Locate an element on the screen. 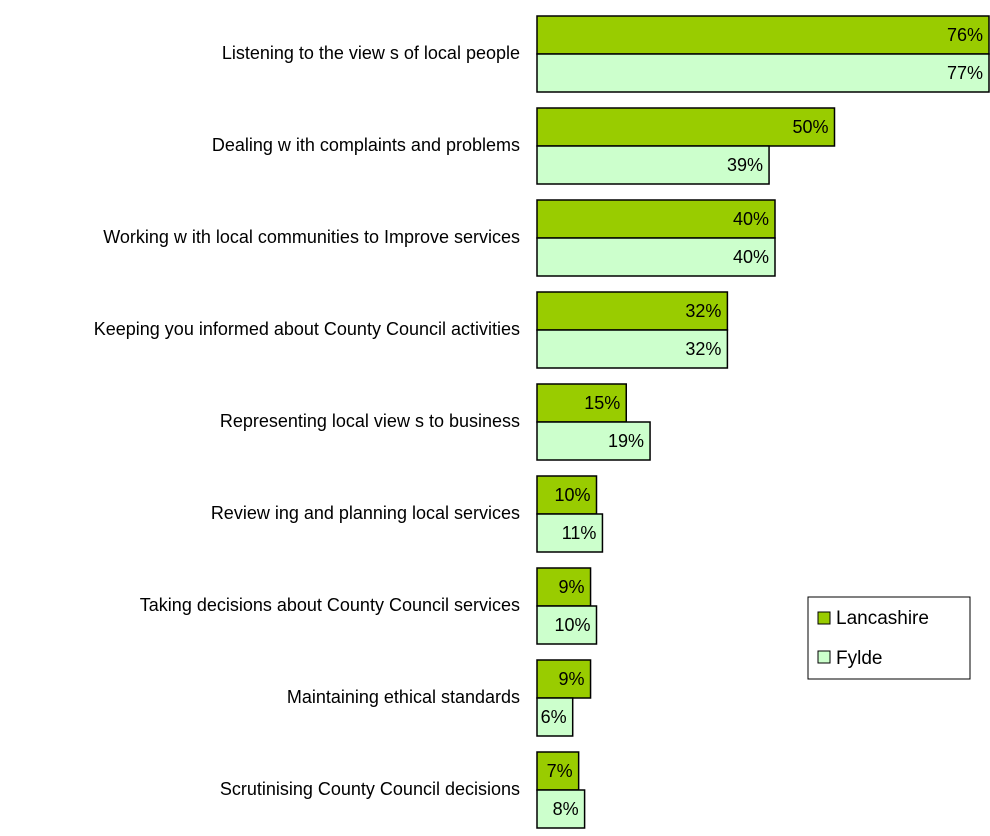 The width and height of the screenshot is (990, 836). data-label-fylde: 10% is located at coordinates (572, 625).